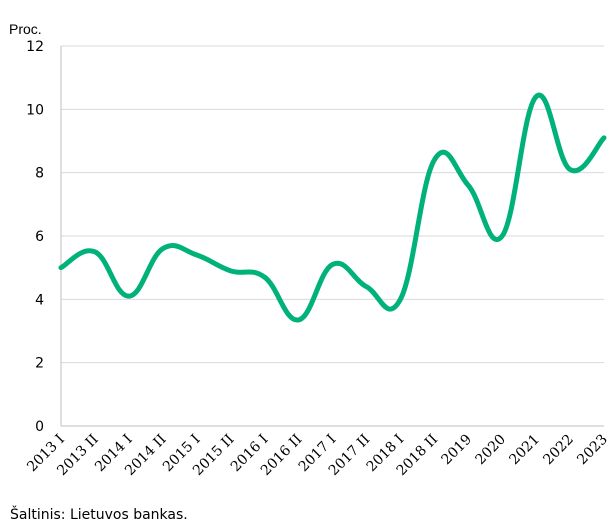  I want to click on y-tick-label: 2, so click(39, 364).